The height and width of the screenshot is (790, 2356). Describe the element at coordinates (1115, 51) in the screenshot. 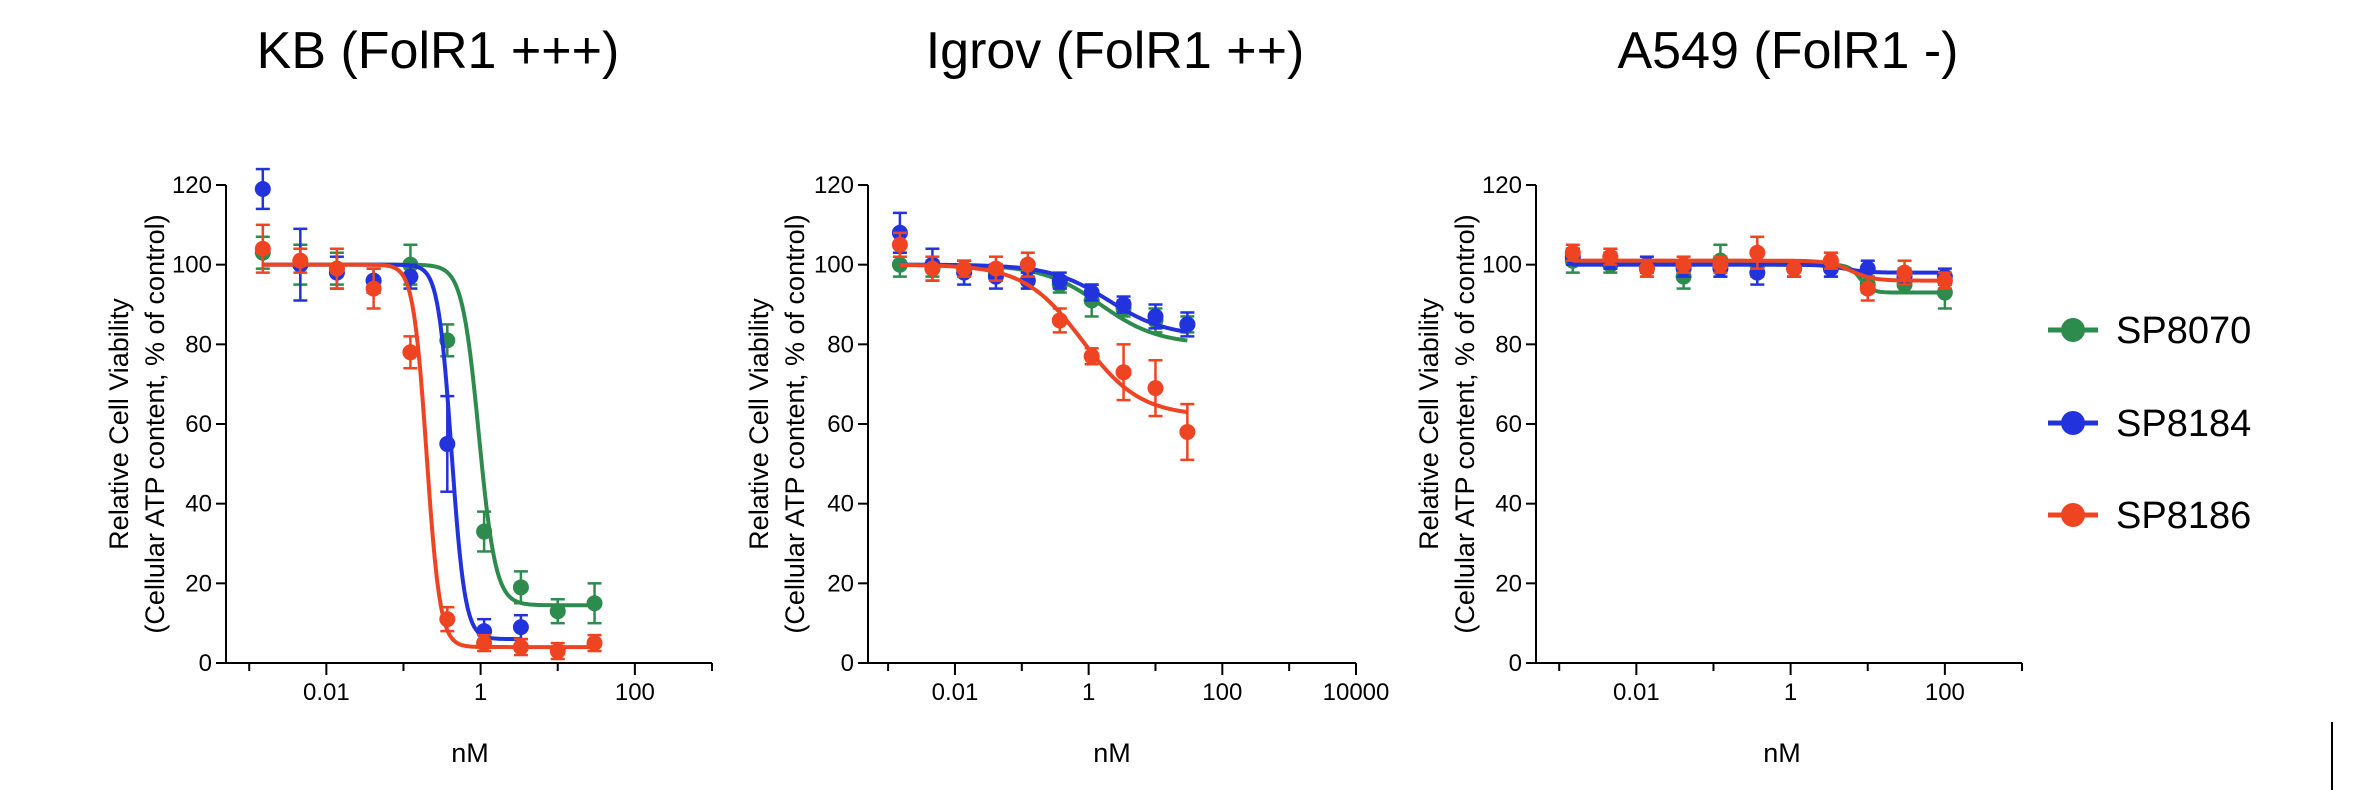

I see `panel-title: Igrov (FolR1 ++)` at that location.